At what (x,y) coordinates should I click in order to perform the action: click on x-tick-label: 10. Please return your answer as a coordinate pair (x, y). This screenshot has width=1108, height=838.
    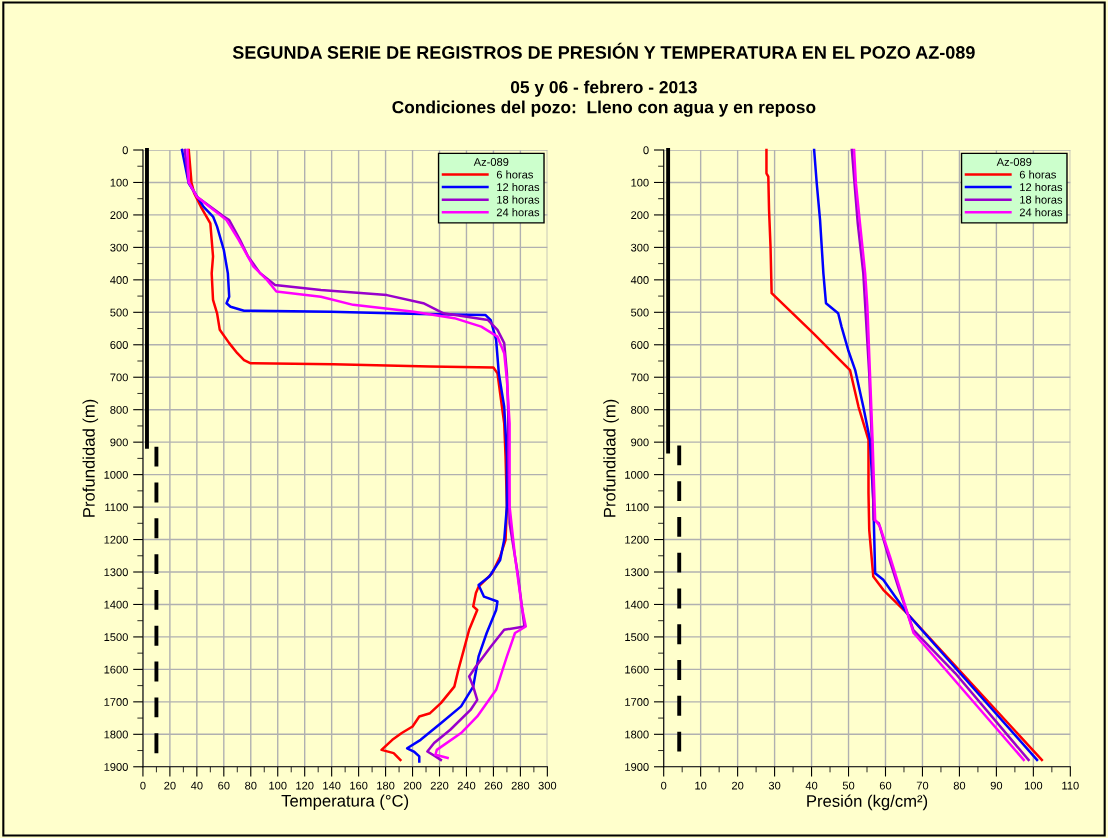
    Looking at the image, I should click on (701, 785).